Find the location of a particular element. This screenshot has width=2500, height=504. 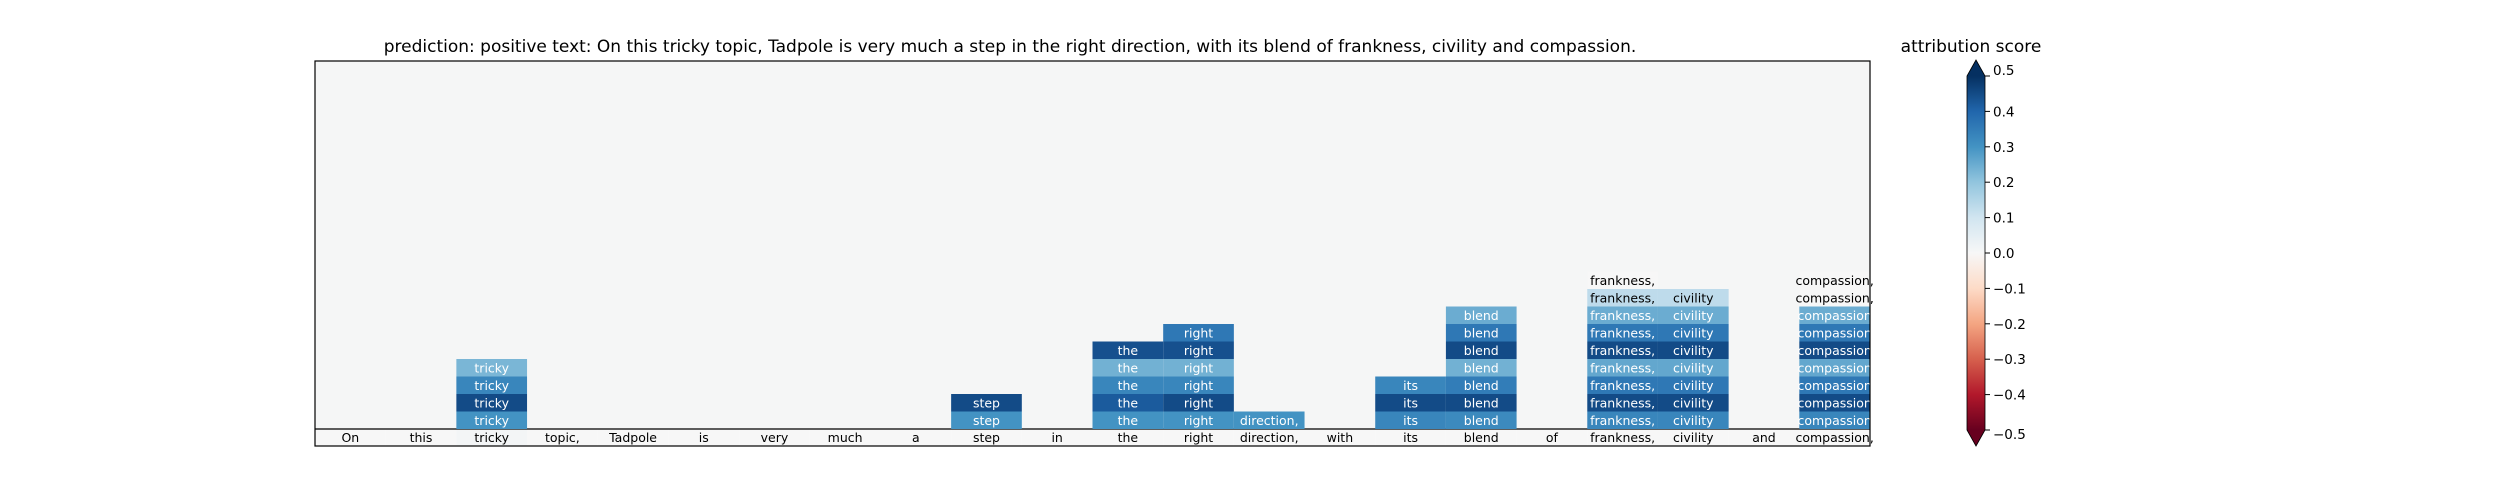

x-tick-label: civility is located at coordinates (1693, 437).